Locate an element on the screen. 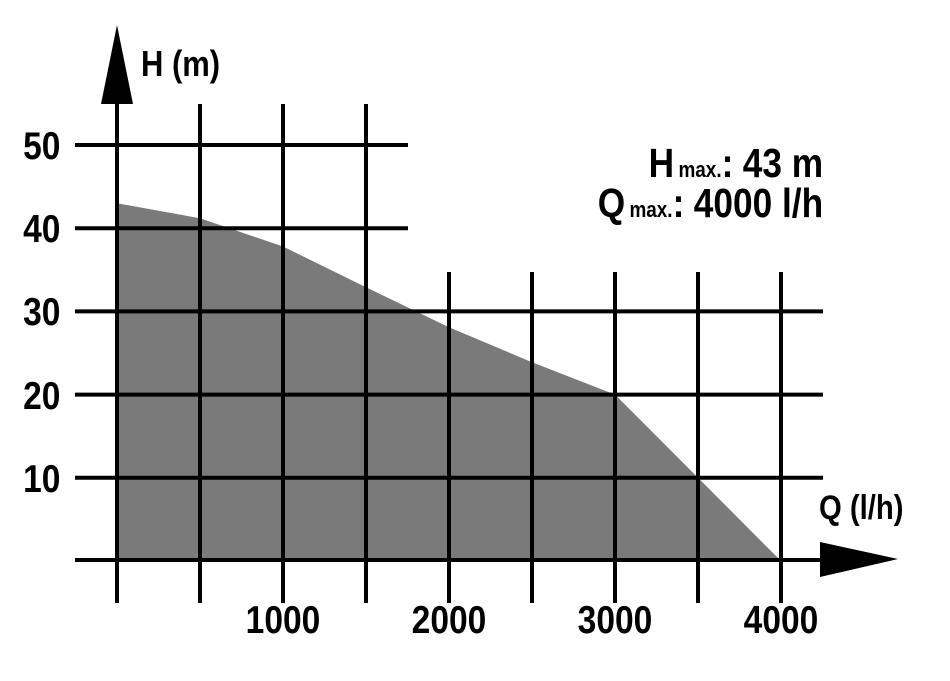 This screenshot has width=950, height=681. y-tick-10: 10 is located at coordinates (41, 479).